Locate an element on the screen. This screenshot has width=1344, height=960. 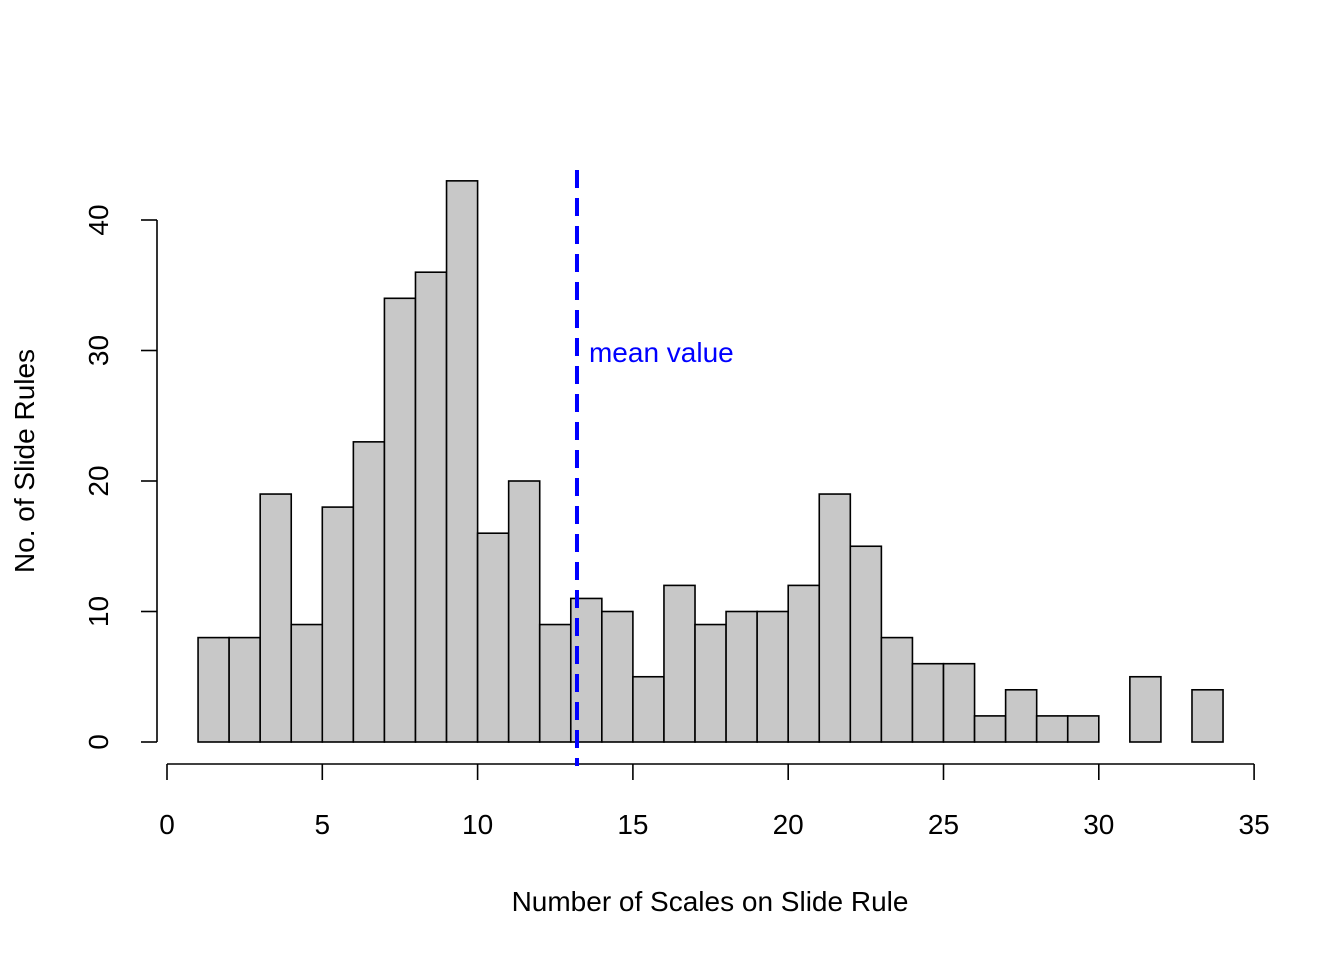
x-tick-label: 35 is located at coordinates (1254, 824).